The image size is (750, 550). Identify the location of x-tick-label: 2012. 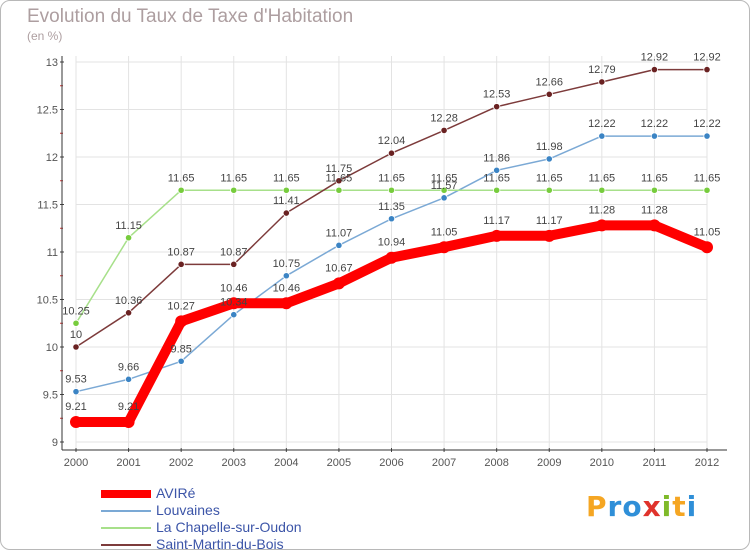
(707, 463).